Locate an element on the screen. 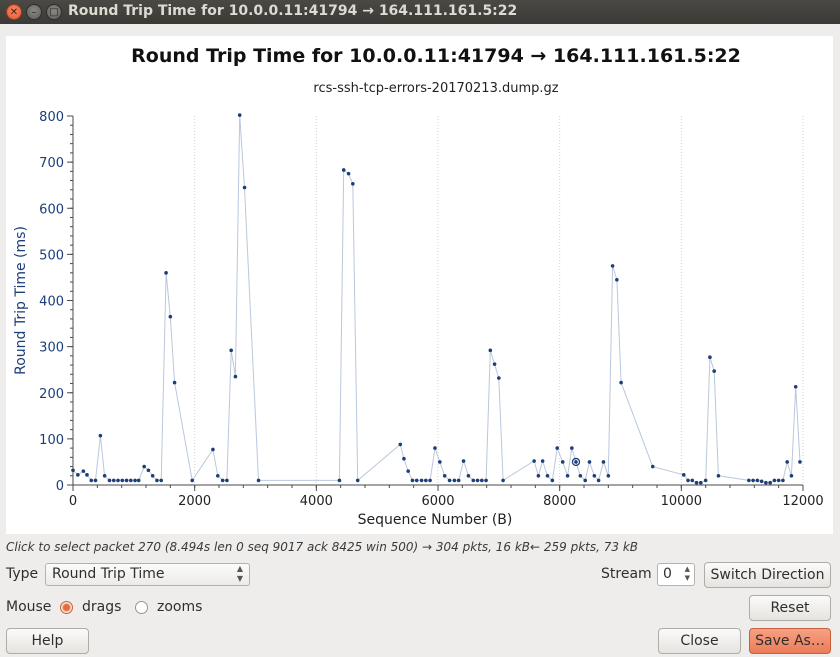 The width and height of the screenshot is (840, 657). zooms-radio is located at coordinates (141, 607).